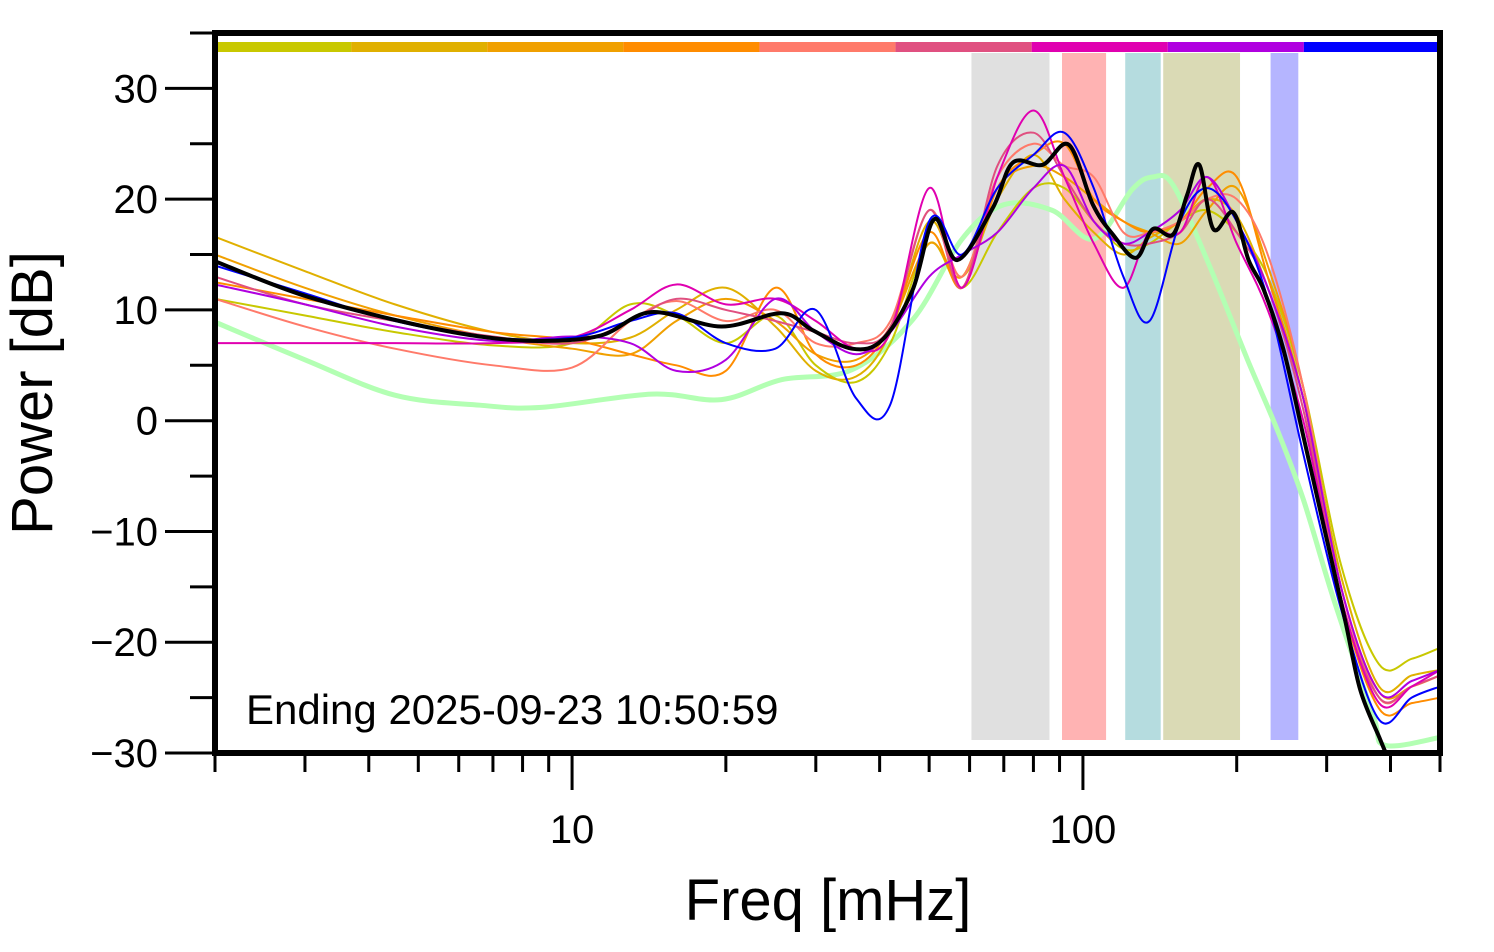 The width and height of the screenshot is (1494, 952). I want to click on x-axis-title: Freq [mHz], so click(828, 900).